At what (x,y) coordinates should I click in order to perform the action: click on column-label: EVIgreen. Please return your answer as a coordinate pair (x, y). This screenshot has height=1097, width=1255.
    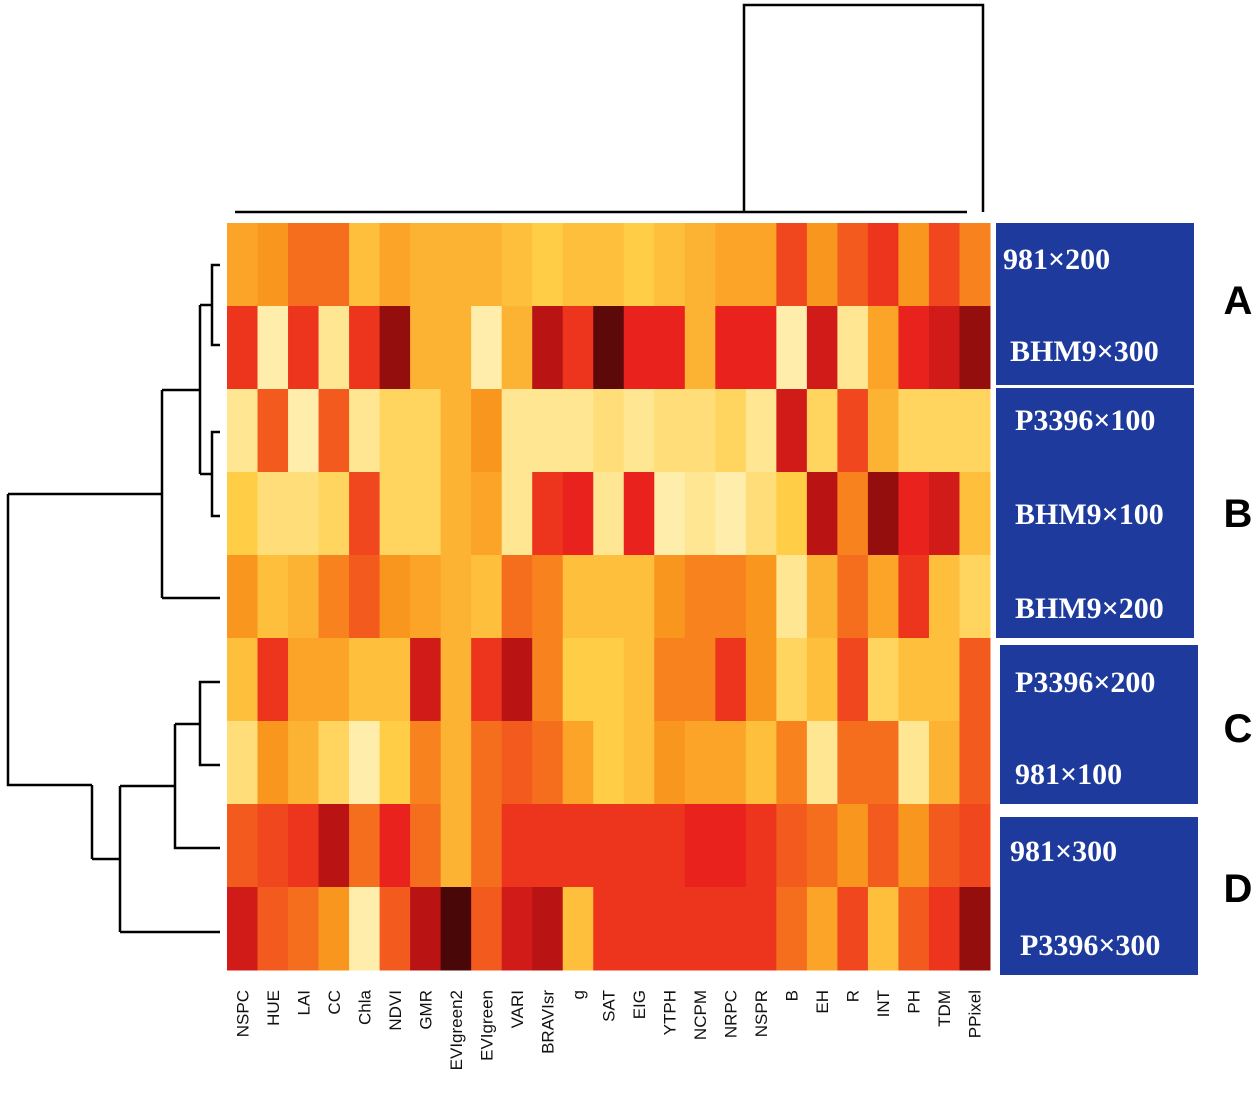
    Looking at the image, I should click on (486, 1025).